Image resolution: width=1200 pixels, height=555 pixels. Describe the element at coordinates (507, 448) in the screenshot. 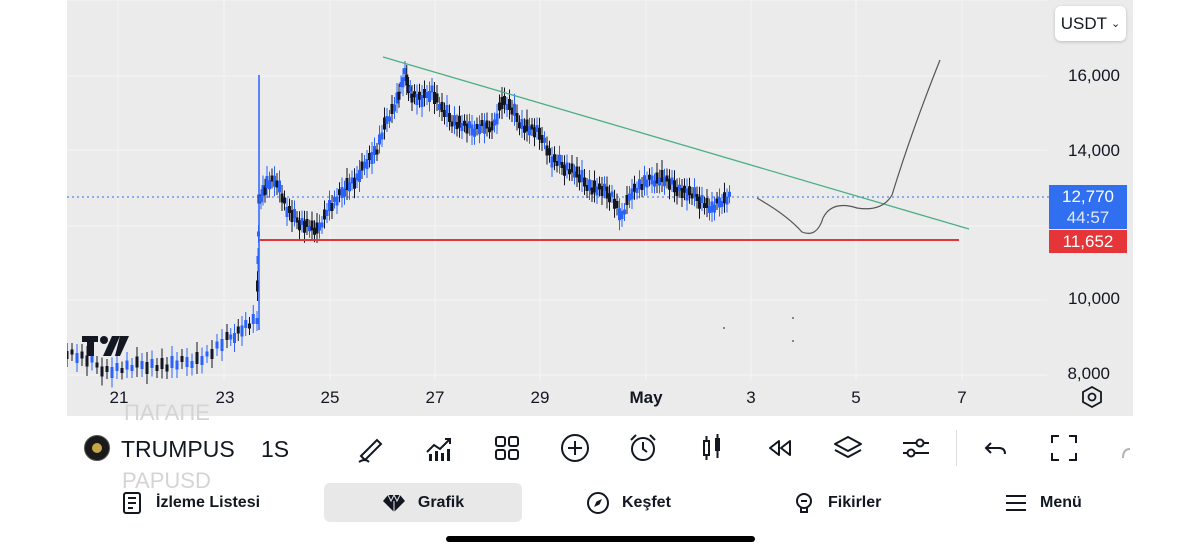

I see `layout-icon` at that location.